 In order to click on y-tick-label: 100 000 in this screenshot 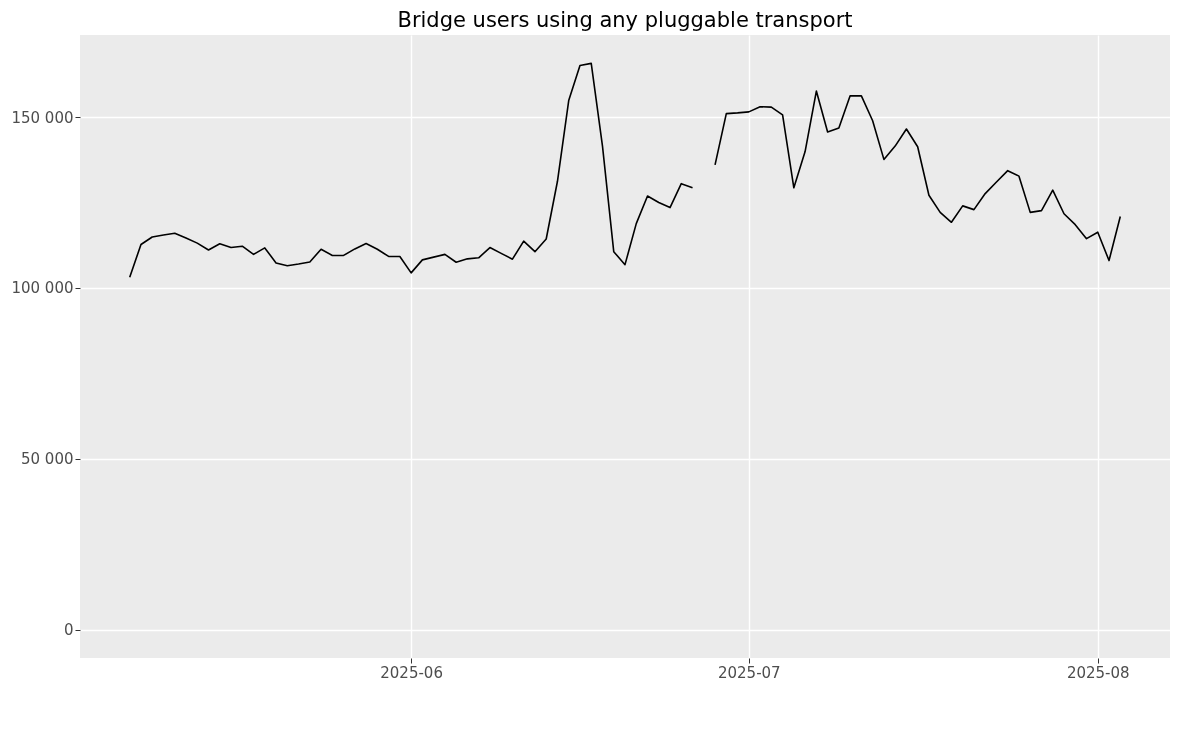, I will do `click(42, 288)`.